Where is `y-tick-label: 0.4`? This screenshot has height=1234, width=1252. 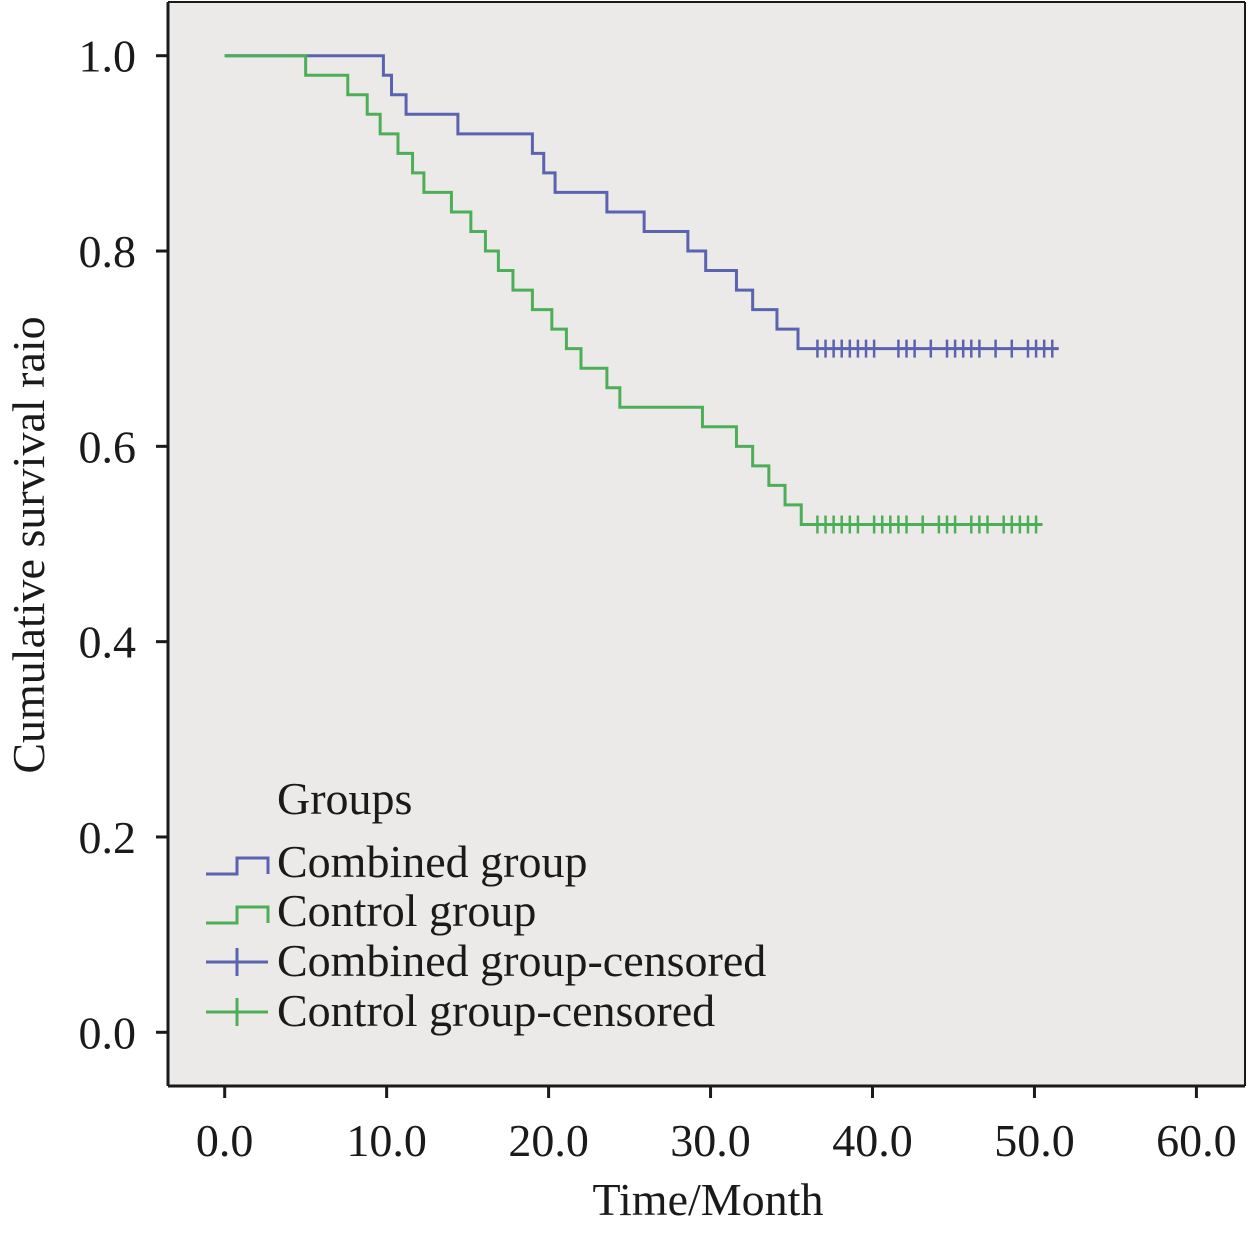 y-tick-label: 0.4 is located at coordinates (108, 642).